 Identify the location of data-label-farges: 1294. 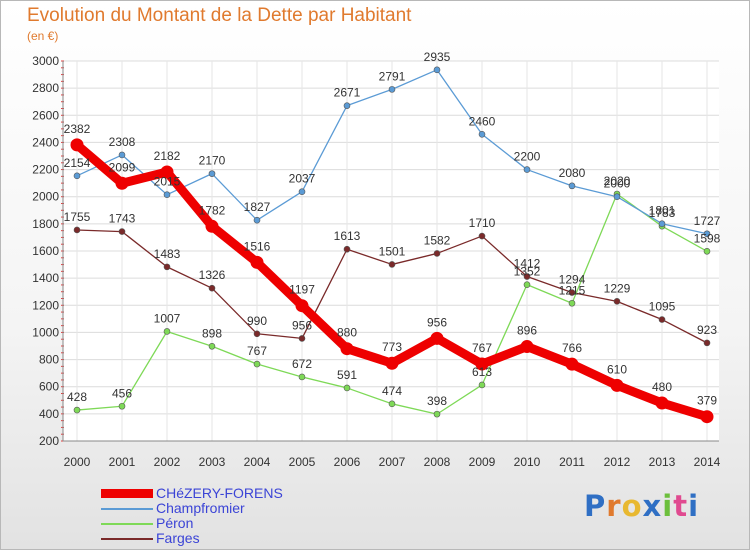
(572, 280).